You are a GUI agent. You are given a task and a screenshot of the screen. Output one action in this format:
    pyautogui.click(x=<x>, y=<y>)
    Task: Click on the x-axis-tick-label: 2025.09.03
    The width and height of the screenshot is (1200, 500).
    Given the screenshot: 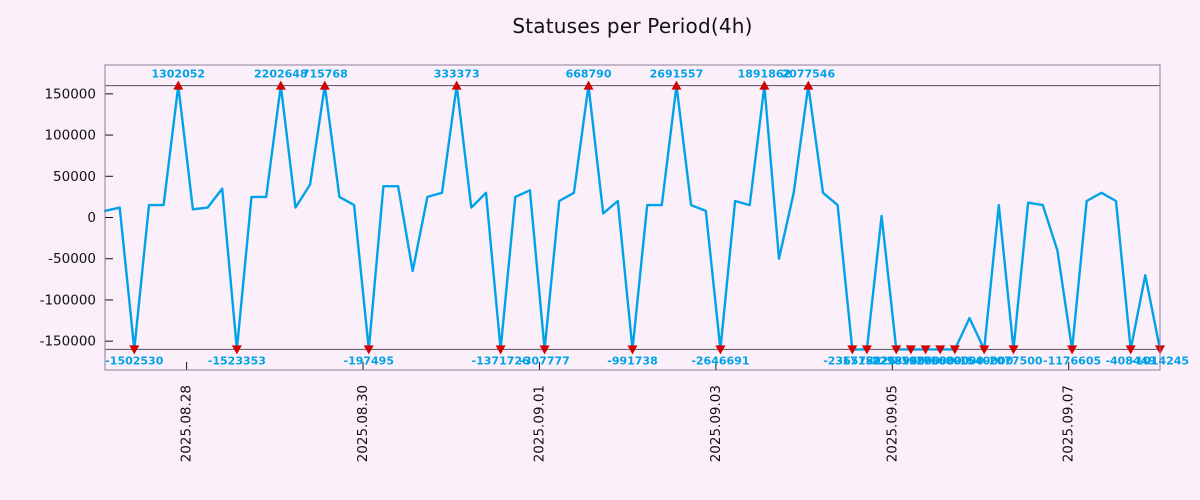 What is the action you would take?
    pyautogui.click(x=716, y=423)
    